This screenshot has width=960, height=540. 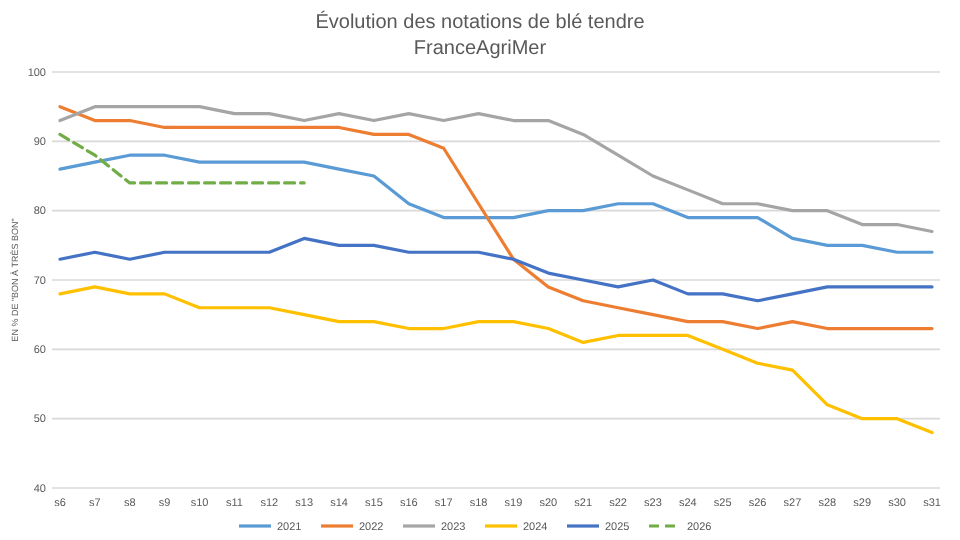 What do you see at coordinates (496, 269) in the screenshot?
I see `line-series` at bounding box center [496, 269].